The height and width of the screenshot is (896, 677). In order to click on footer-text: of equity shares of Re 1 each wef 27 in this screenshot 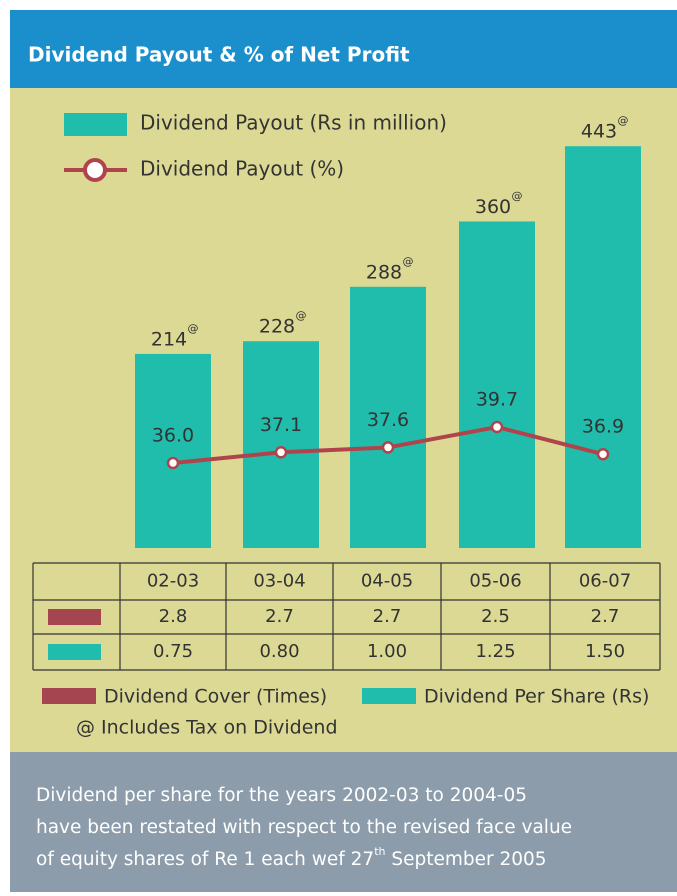, I will do `click(205, 859)`.